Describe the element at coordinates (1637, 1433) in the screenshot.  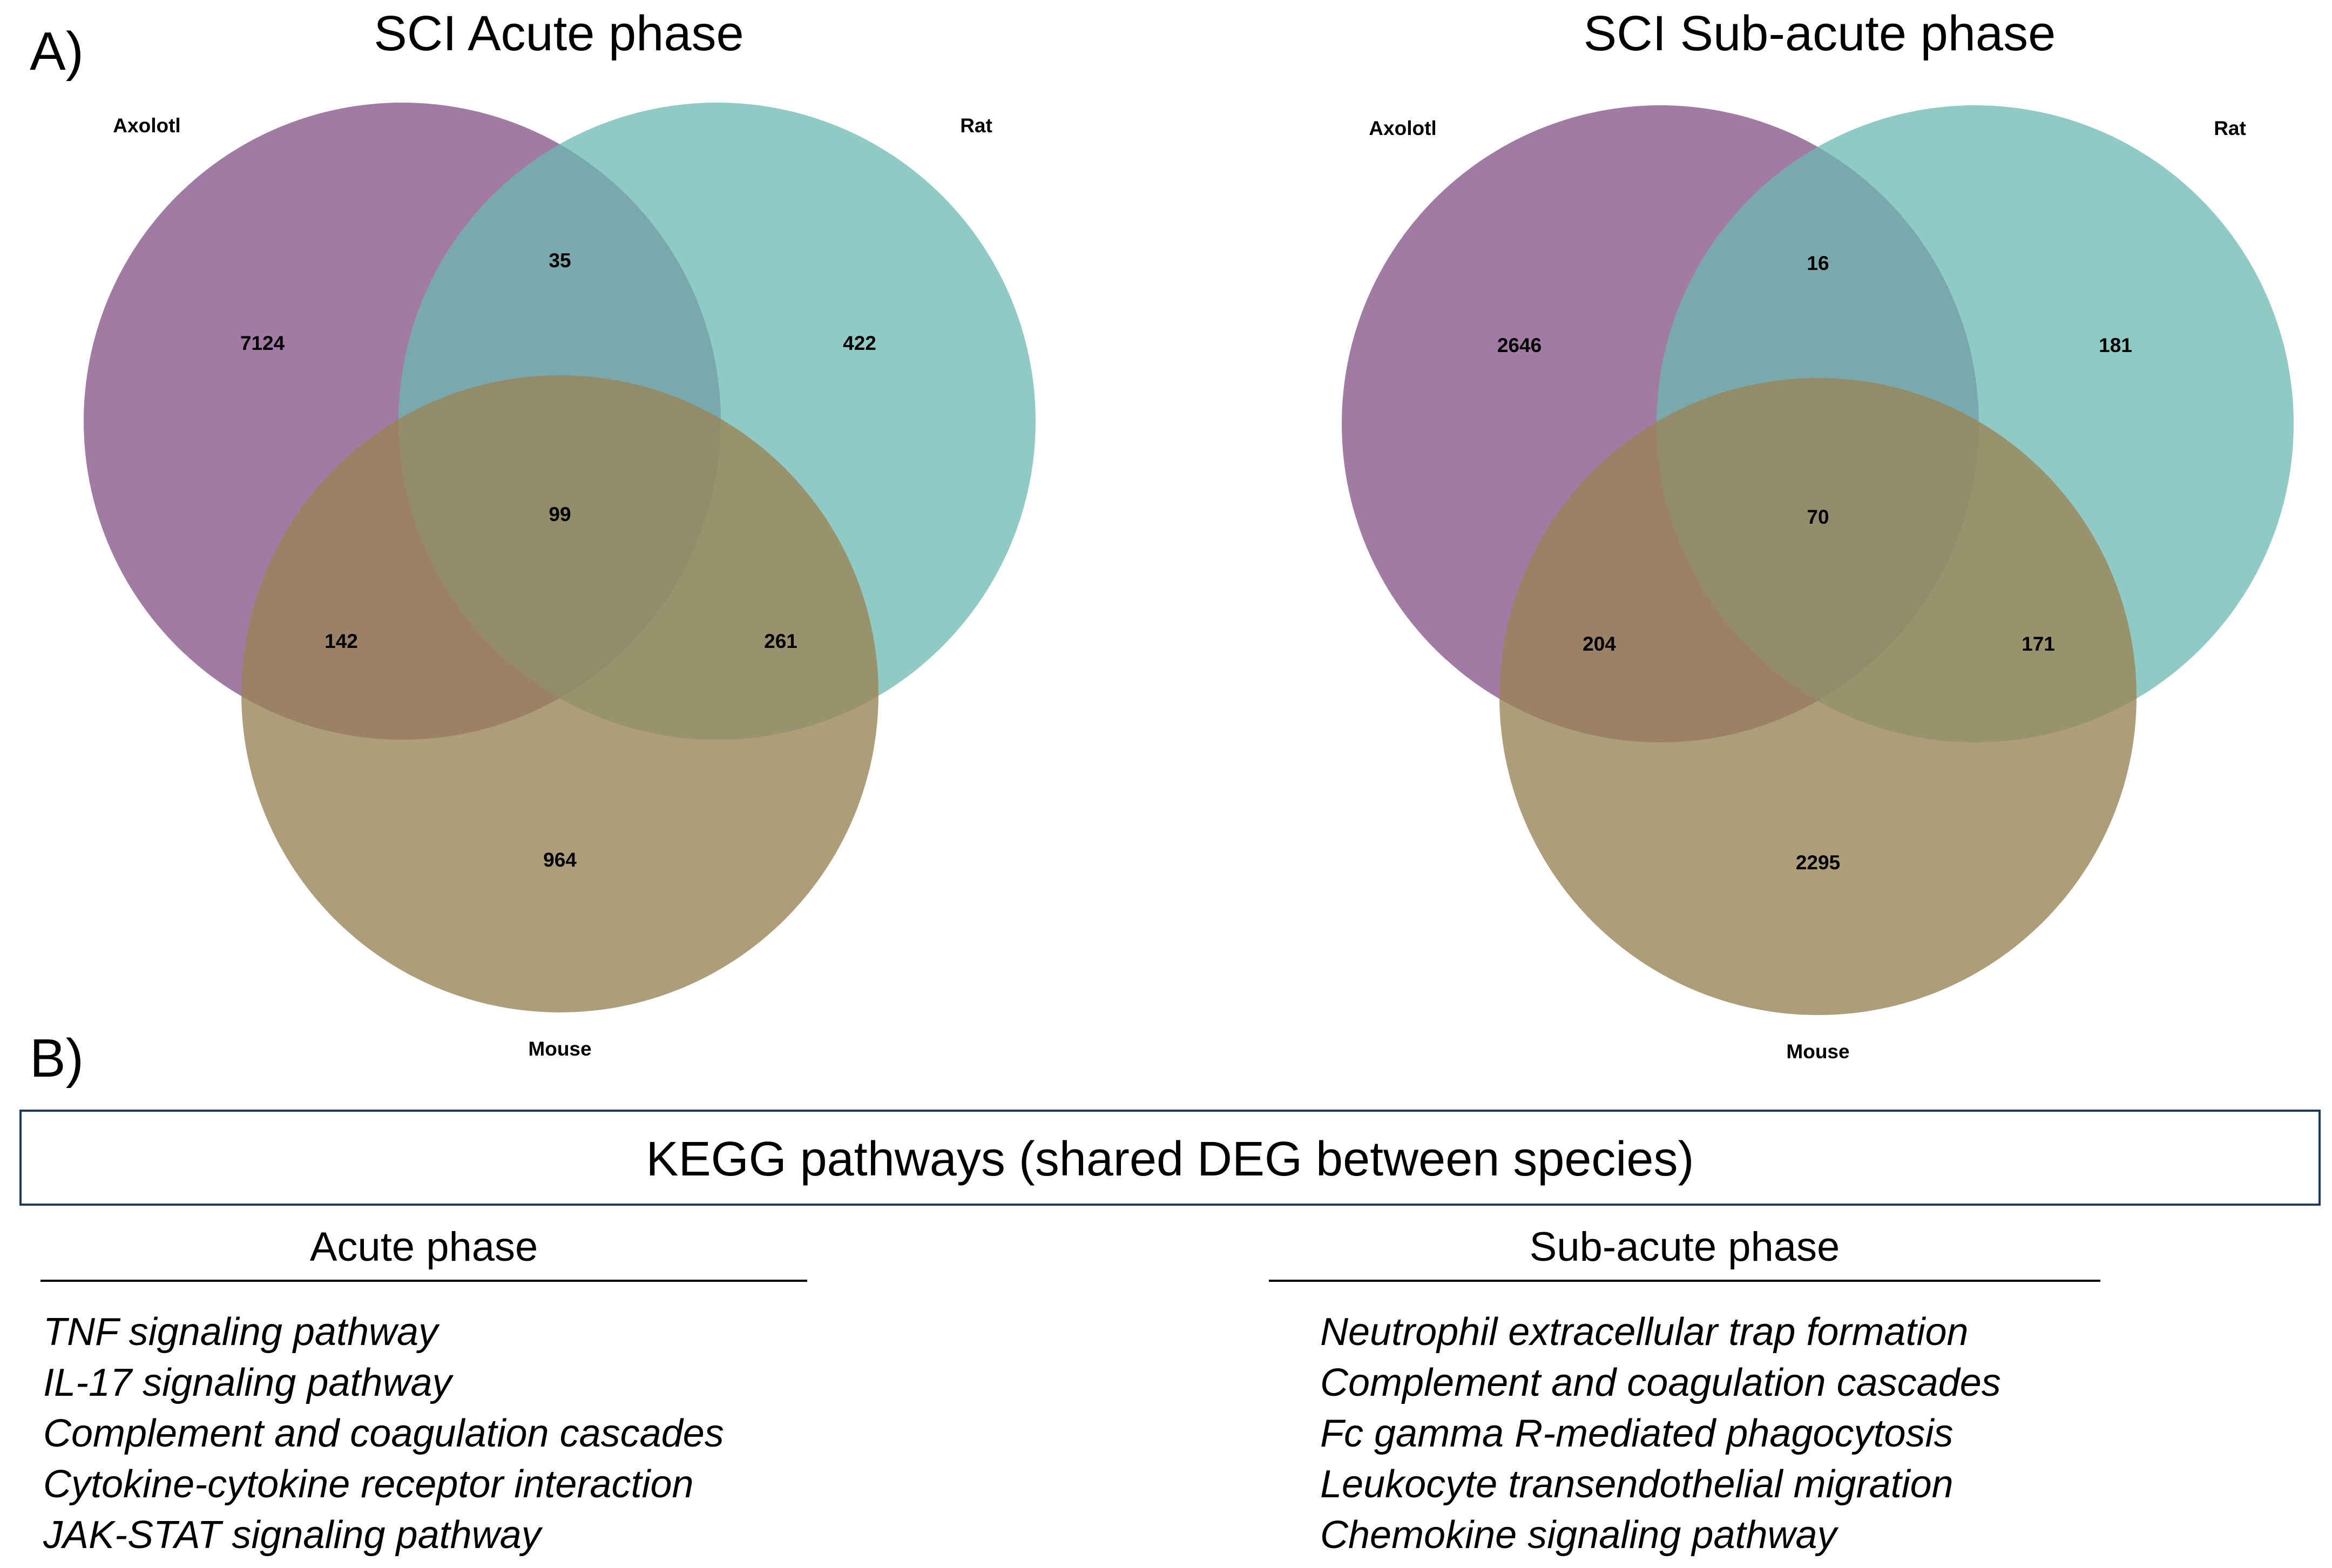
I see `list-item: Fc gamma R-mediated phagocytosis` at that location.